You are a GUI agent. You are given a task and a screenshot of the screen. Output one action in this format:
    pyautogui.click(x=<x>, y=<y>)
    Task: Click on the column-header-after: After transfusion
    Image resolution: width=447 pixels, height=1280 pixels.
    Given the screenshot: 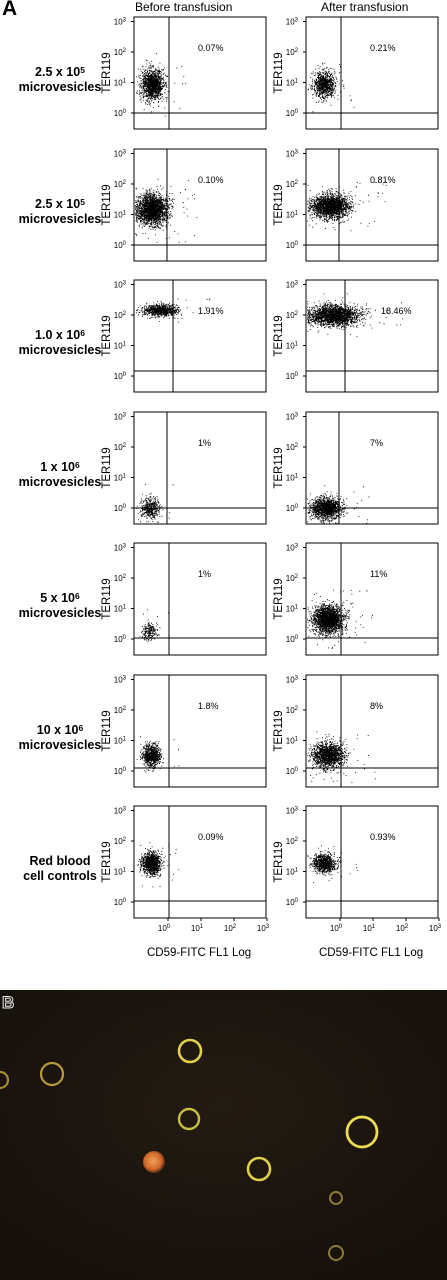 What is the action you would take?
    pyautogui.click(x=365, y=7)
    